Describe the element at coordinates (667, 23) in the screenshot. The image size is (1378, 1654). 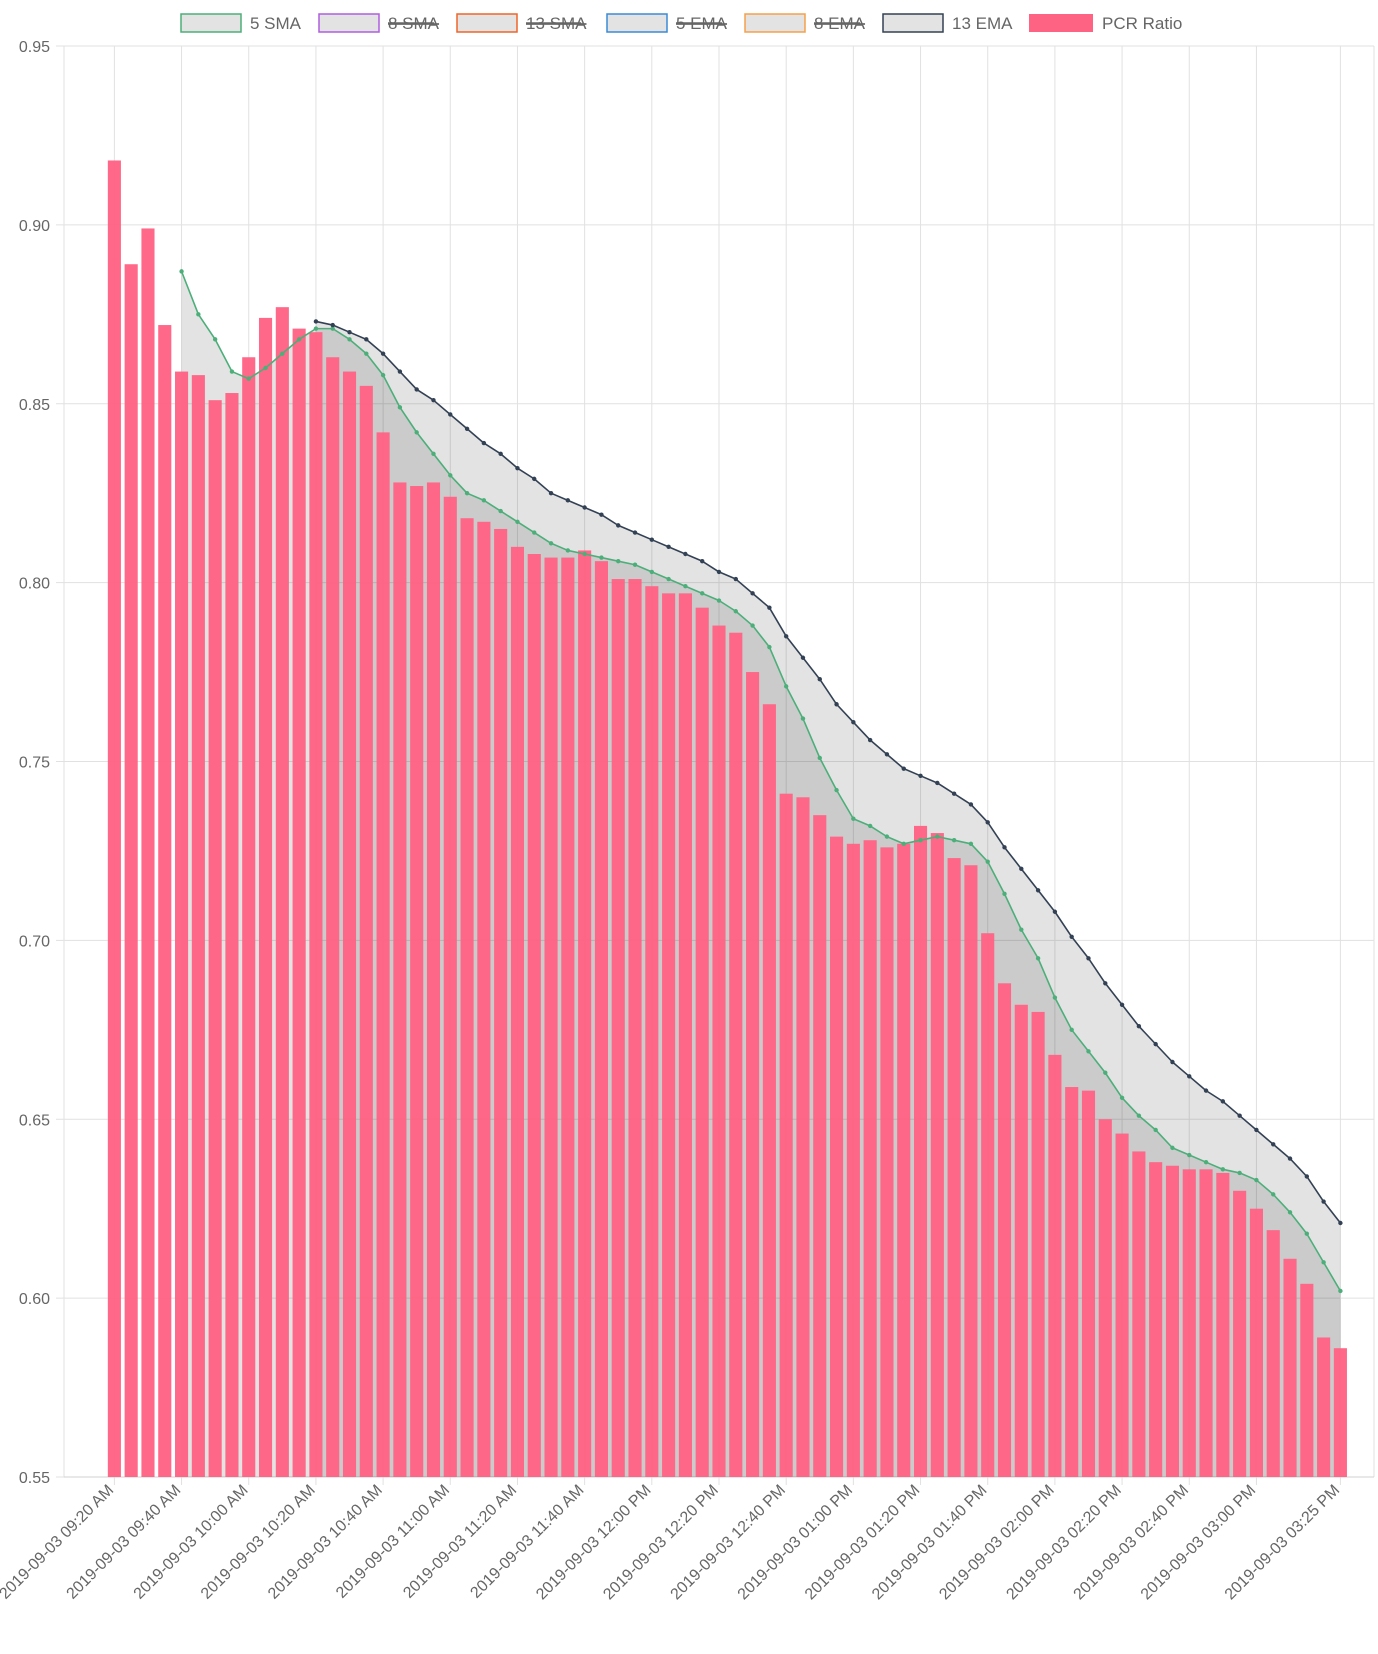
I see `legend-item: 5 EMA` at that location.